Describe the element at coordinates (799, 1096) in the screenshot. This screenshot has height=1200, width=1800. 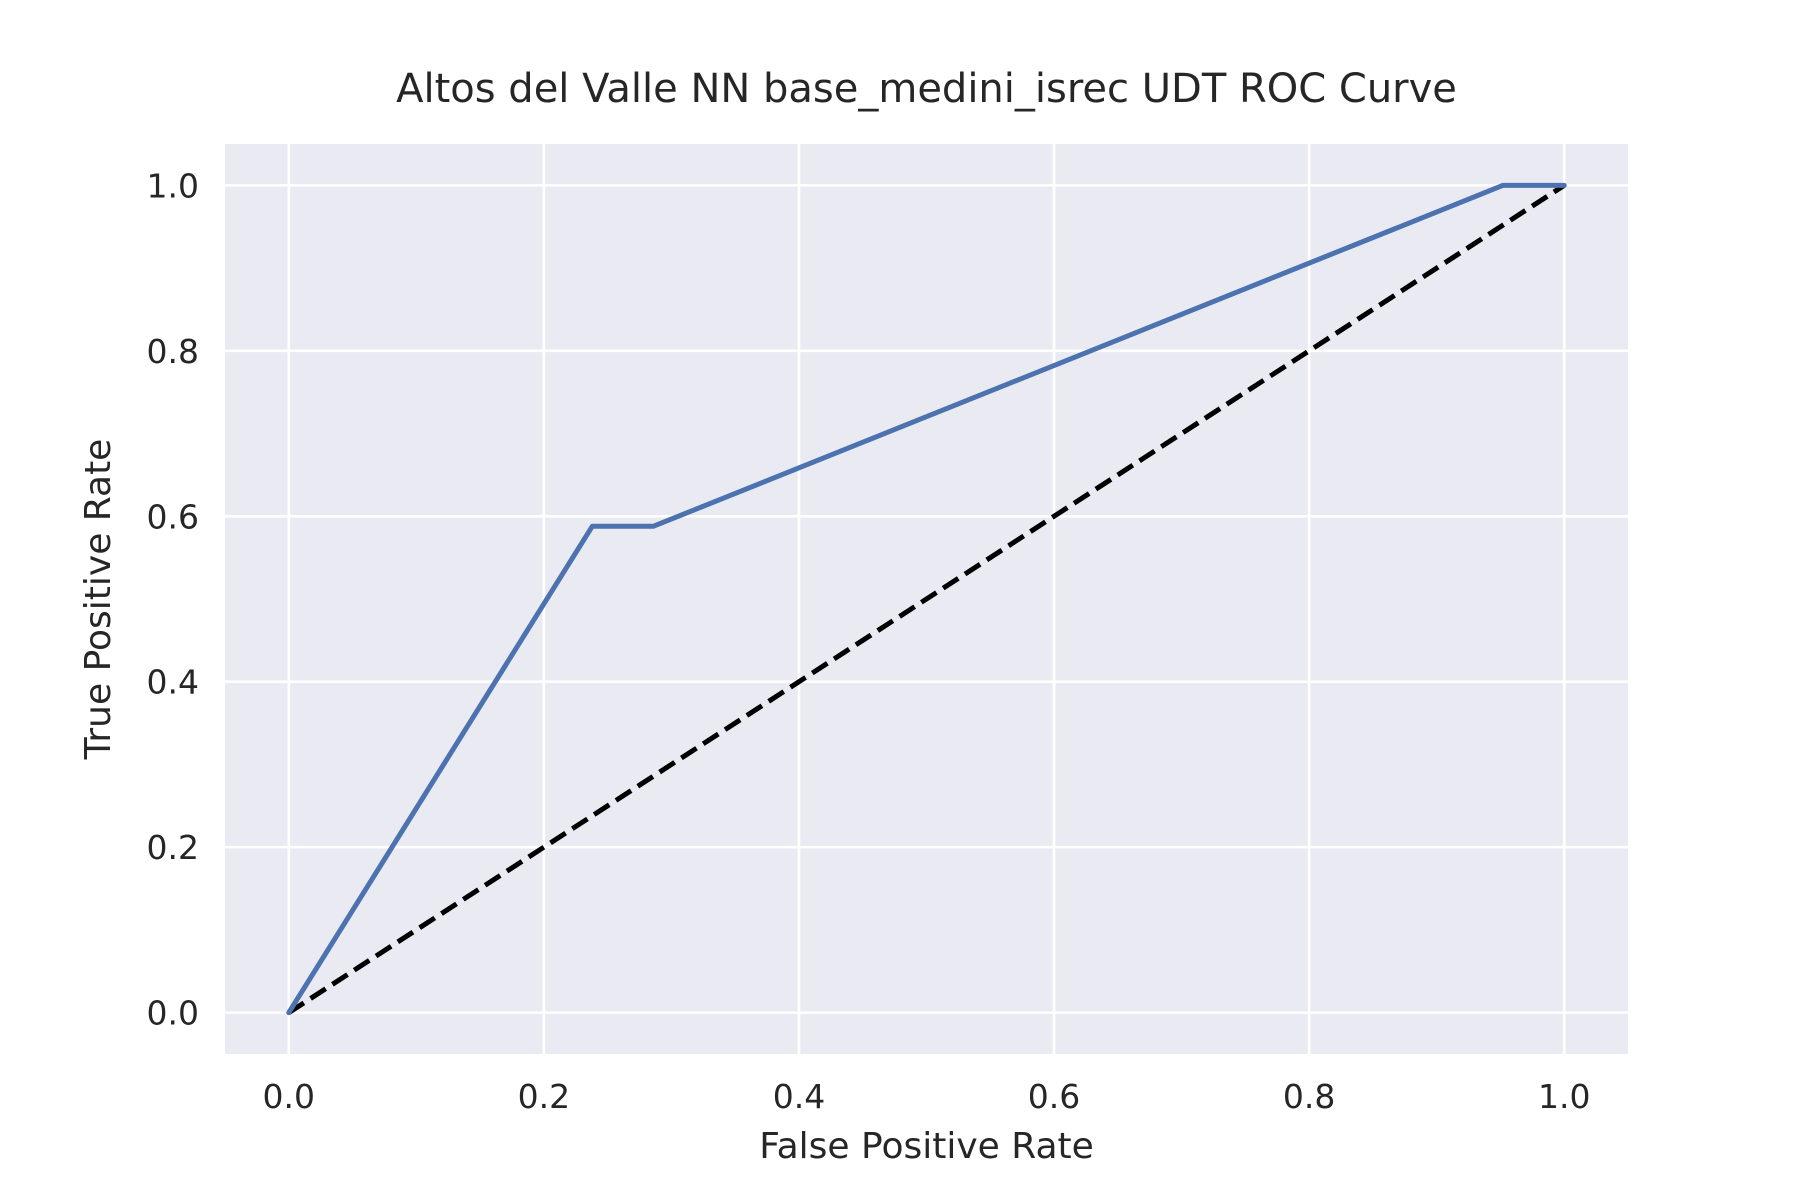
I see `x-tick-label: 0.4` at that location.